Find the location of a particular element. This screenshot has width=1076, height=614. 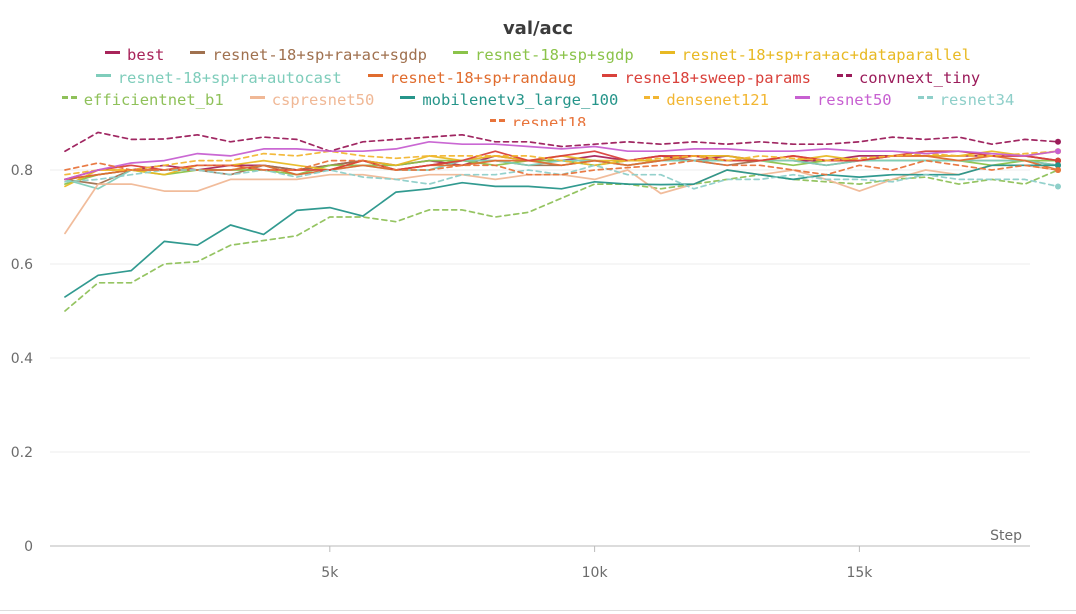

legend-item-resnet34: resnet34 is located at coordinates (966, 100).